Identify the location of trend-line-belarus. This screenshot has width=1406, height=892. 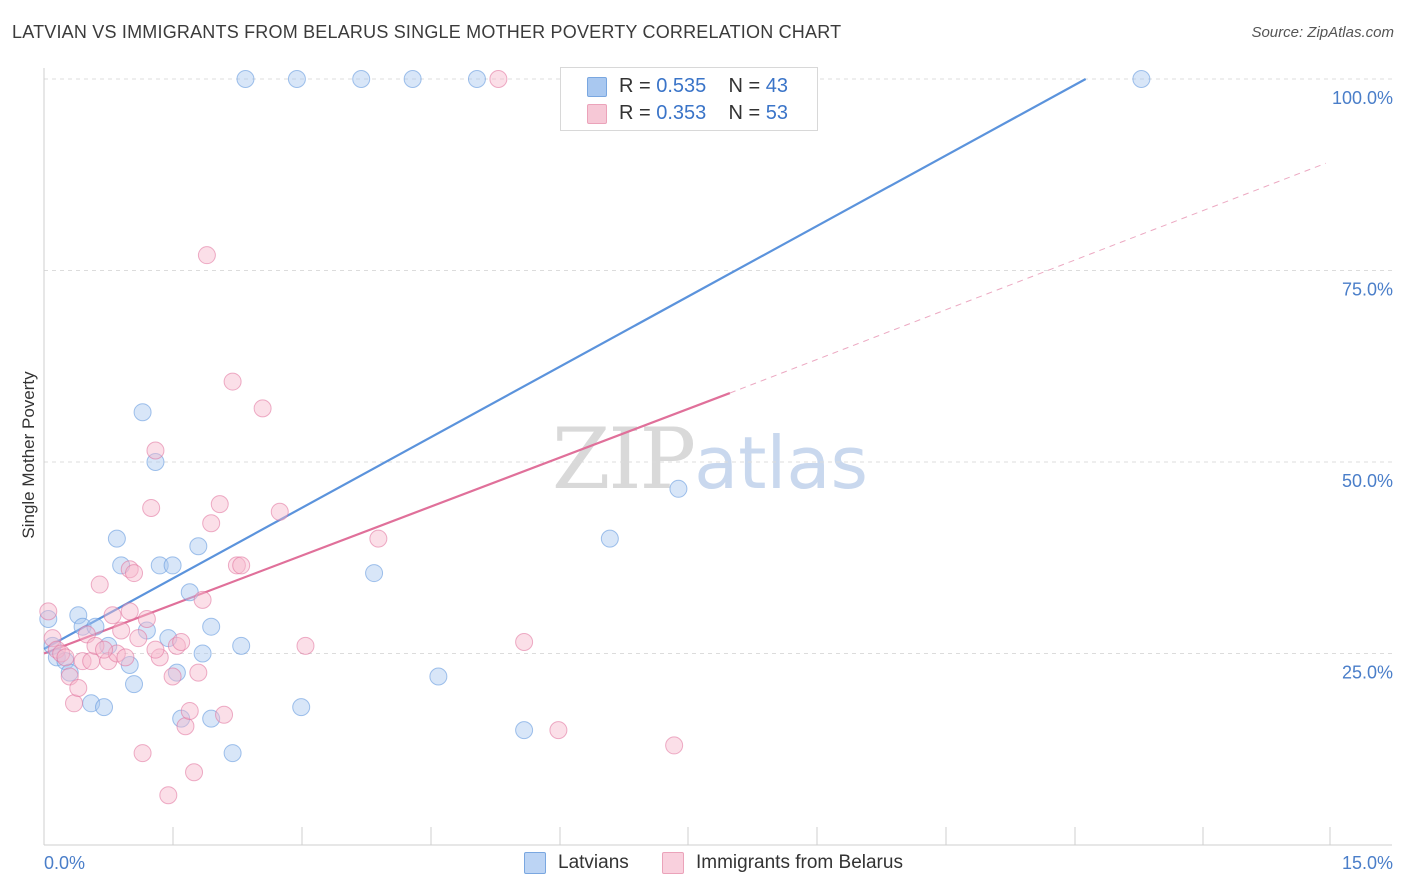
(387, 523).